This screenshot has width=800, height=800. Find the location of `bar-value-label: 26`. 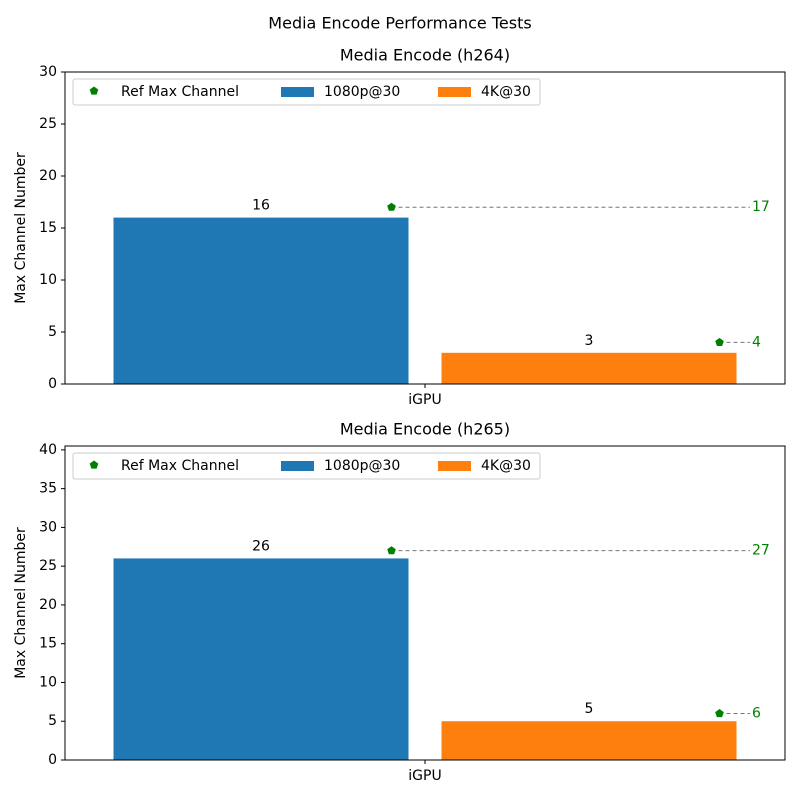

bar-value-label: 26 is located at coordinates (261, 546).